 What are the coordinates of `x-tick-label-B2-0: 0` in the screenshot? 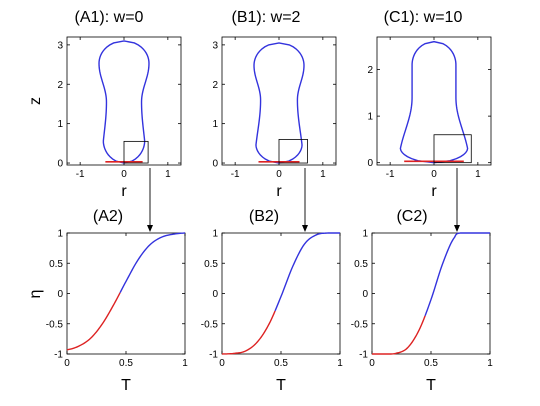 It's located at (222, 363).